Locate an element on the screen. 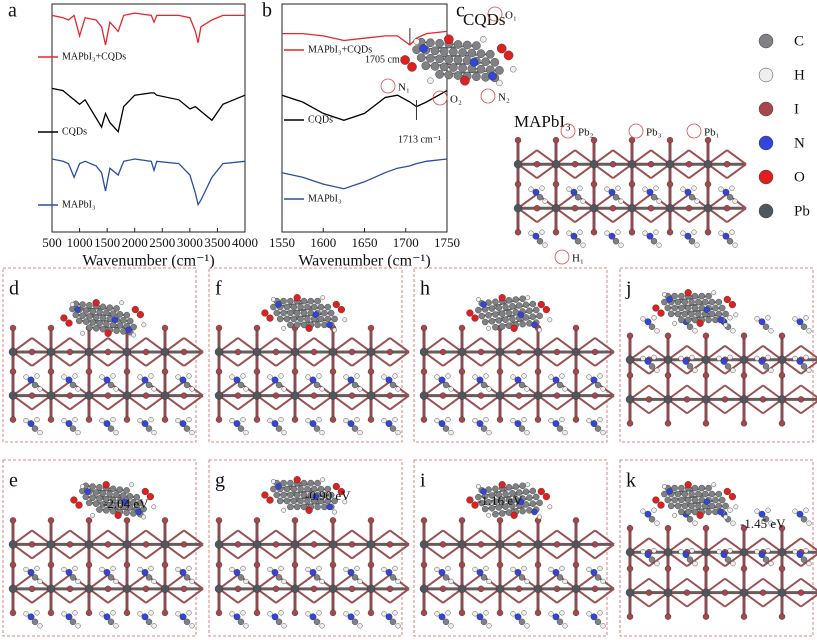 This screenshot has width=817, height=640. adsorption-panel: g -0.90 eV is located at coordinates (309, 548).